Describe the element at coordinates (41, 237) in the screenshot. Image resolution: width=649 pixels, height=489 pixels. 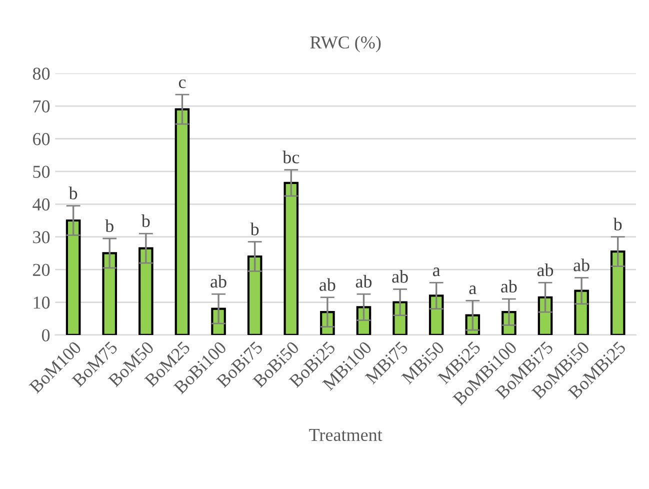
I see `y-tick-label: 30` at that location.